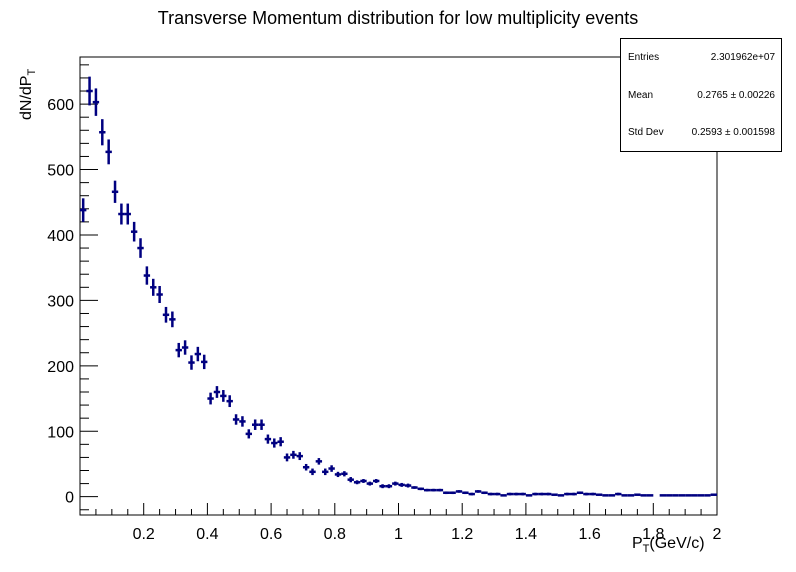 The width and height of the screenshot is (796, 572). What do you see at coordinates (637, 543) in the screenshot?
I see `x-axis-label-main: P` at bounding box center [637, 543].